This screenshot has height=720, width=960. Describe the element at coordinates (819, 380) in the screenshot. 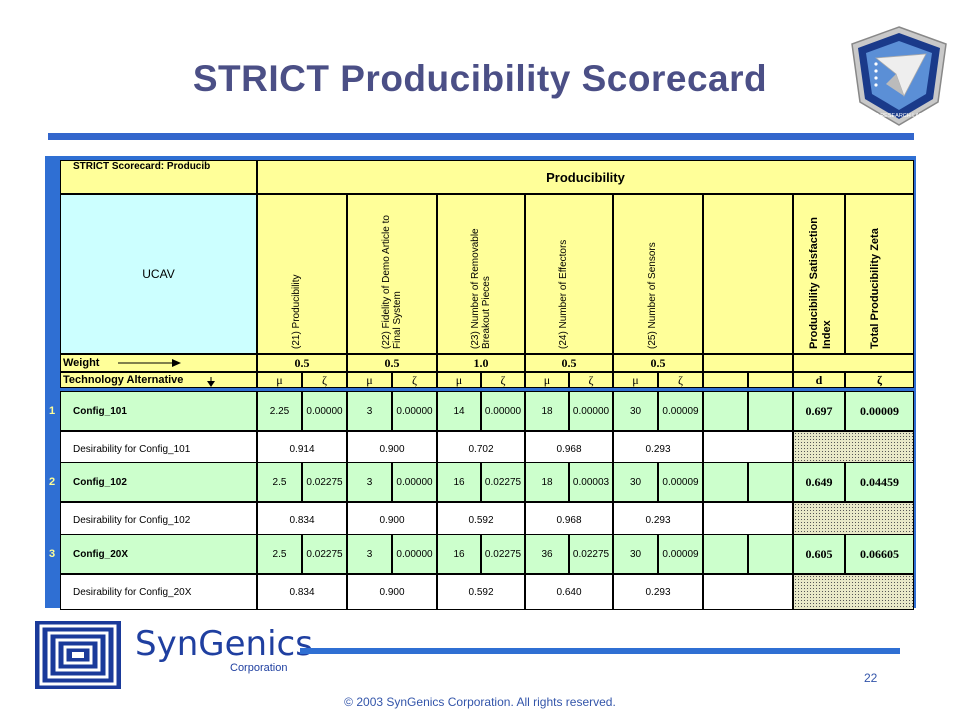

I see `d-header: d` at that location.